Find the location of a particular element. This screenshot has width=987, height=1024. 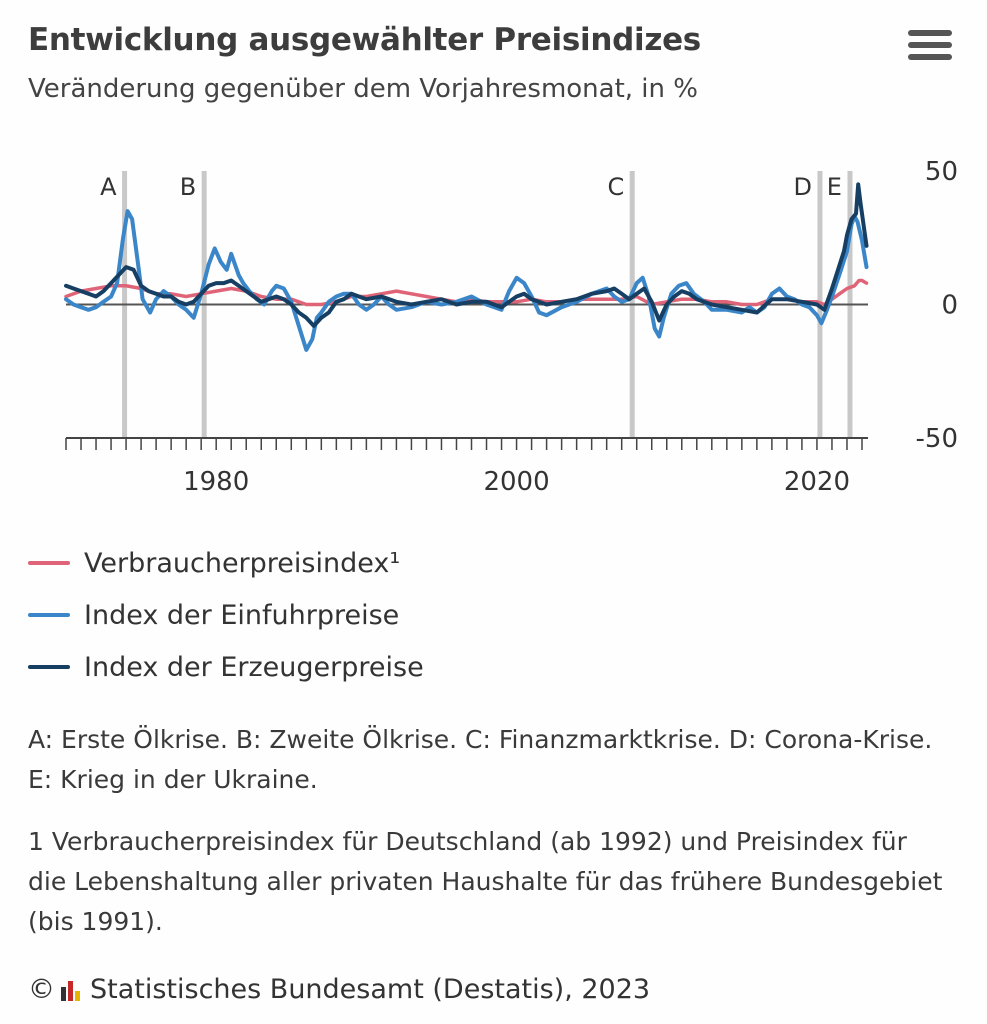

chart-title: Entwicklung ausgewählter Preisindizes is located at coordinates (364, 40).